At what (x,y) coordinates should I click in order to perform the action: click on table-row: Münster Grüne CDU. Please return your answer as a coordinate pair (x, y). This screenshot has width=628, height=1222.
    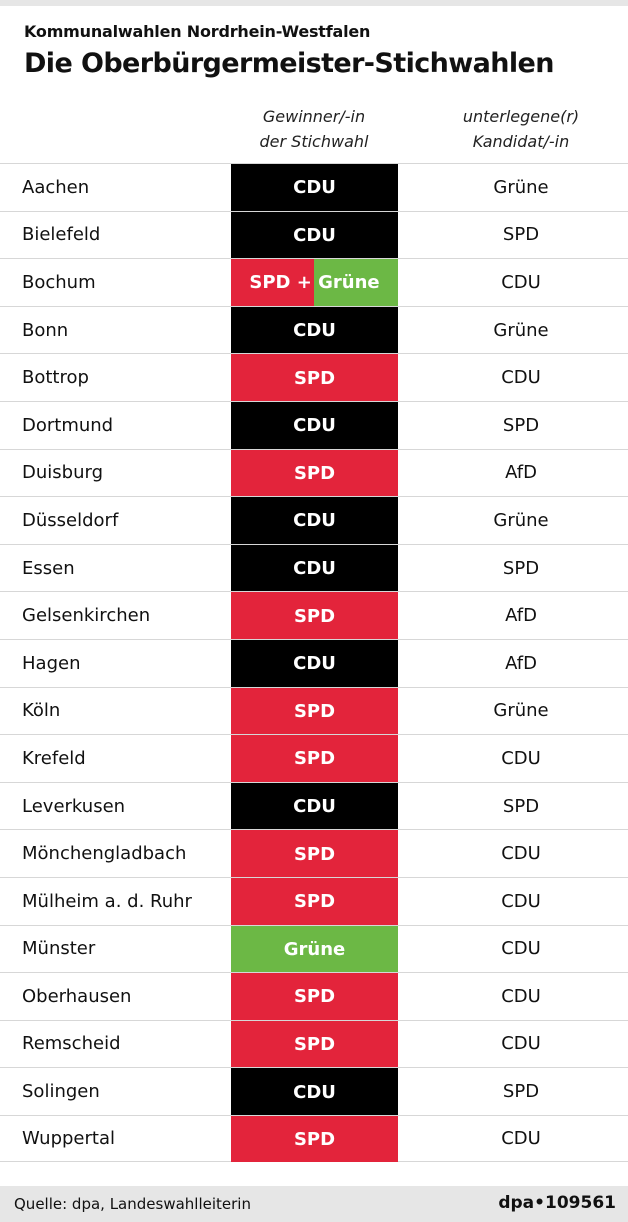
    Looking at the image, I should click on (314, 949).